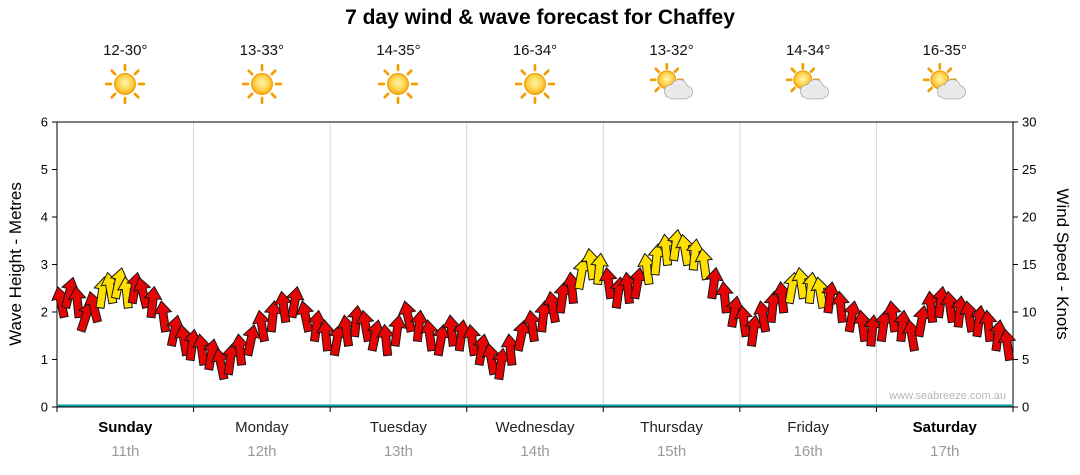 The width and height of the screenshot is (1080, 475). Describe the element at coordinates (398, 50) in the screenshot. I see `day-temp-range: 14-35°` at that location.